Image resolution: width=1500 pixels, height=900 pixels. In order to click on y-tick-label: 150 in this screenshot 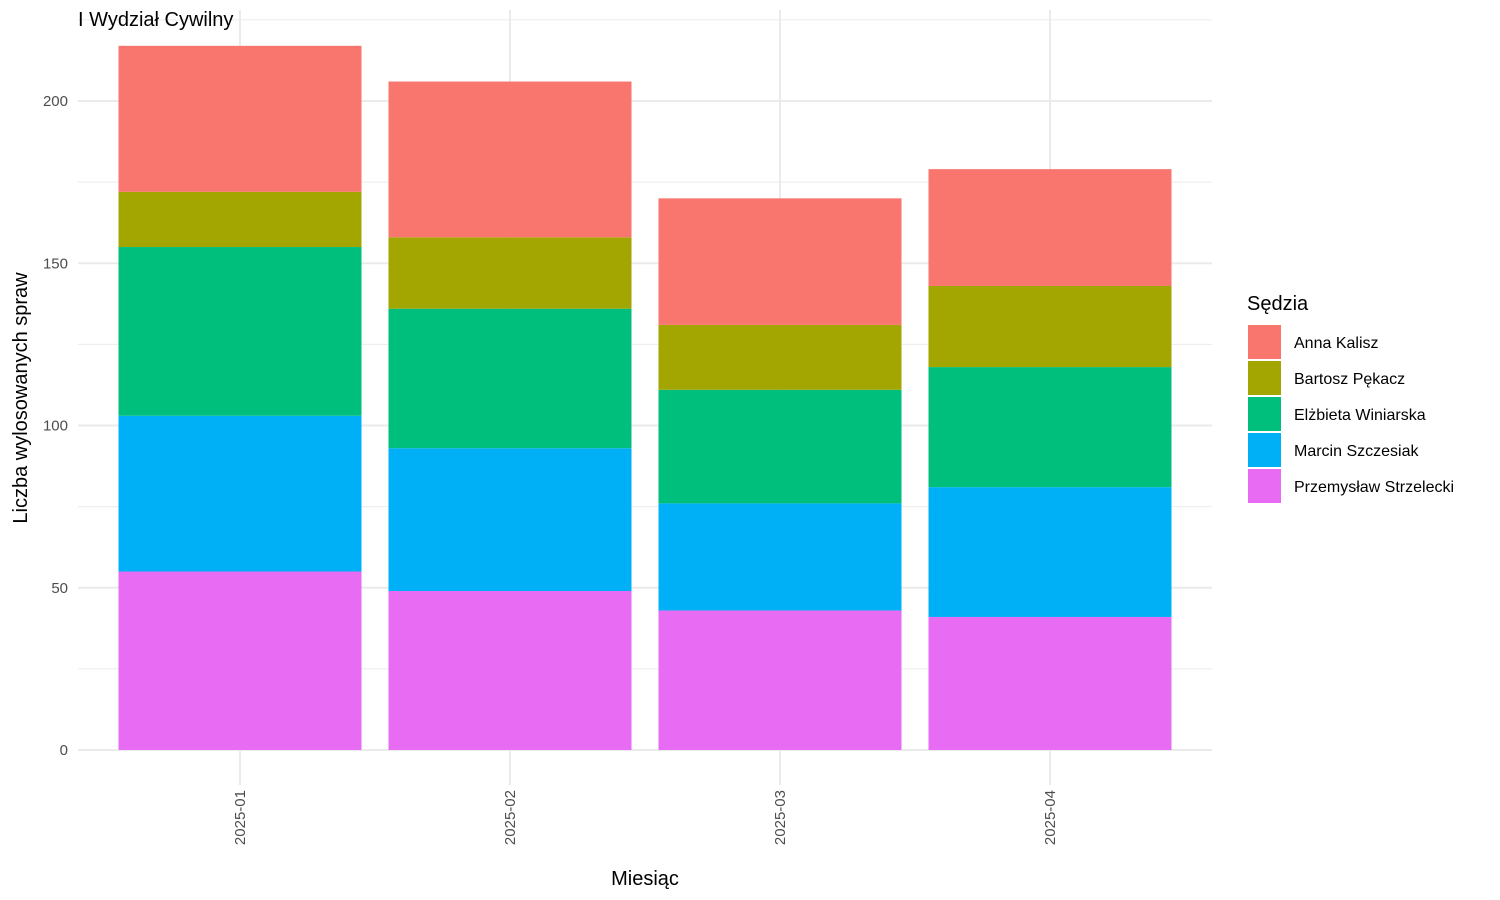, I will do `click(55, 263)`.